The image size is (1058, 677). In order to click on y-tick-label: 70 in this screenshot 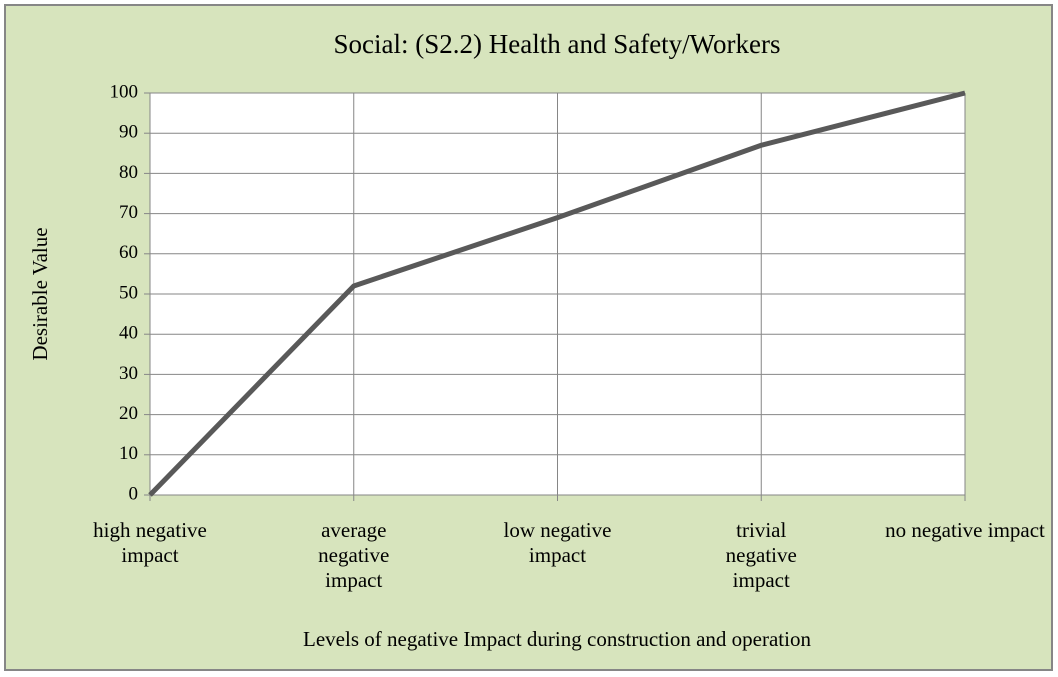, I will do `click(128, 212)`.